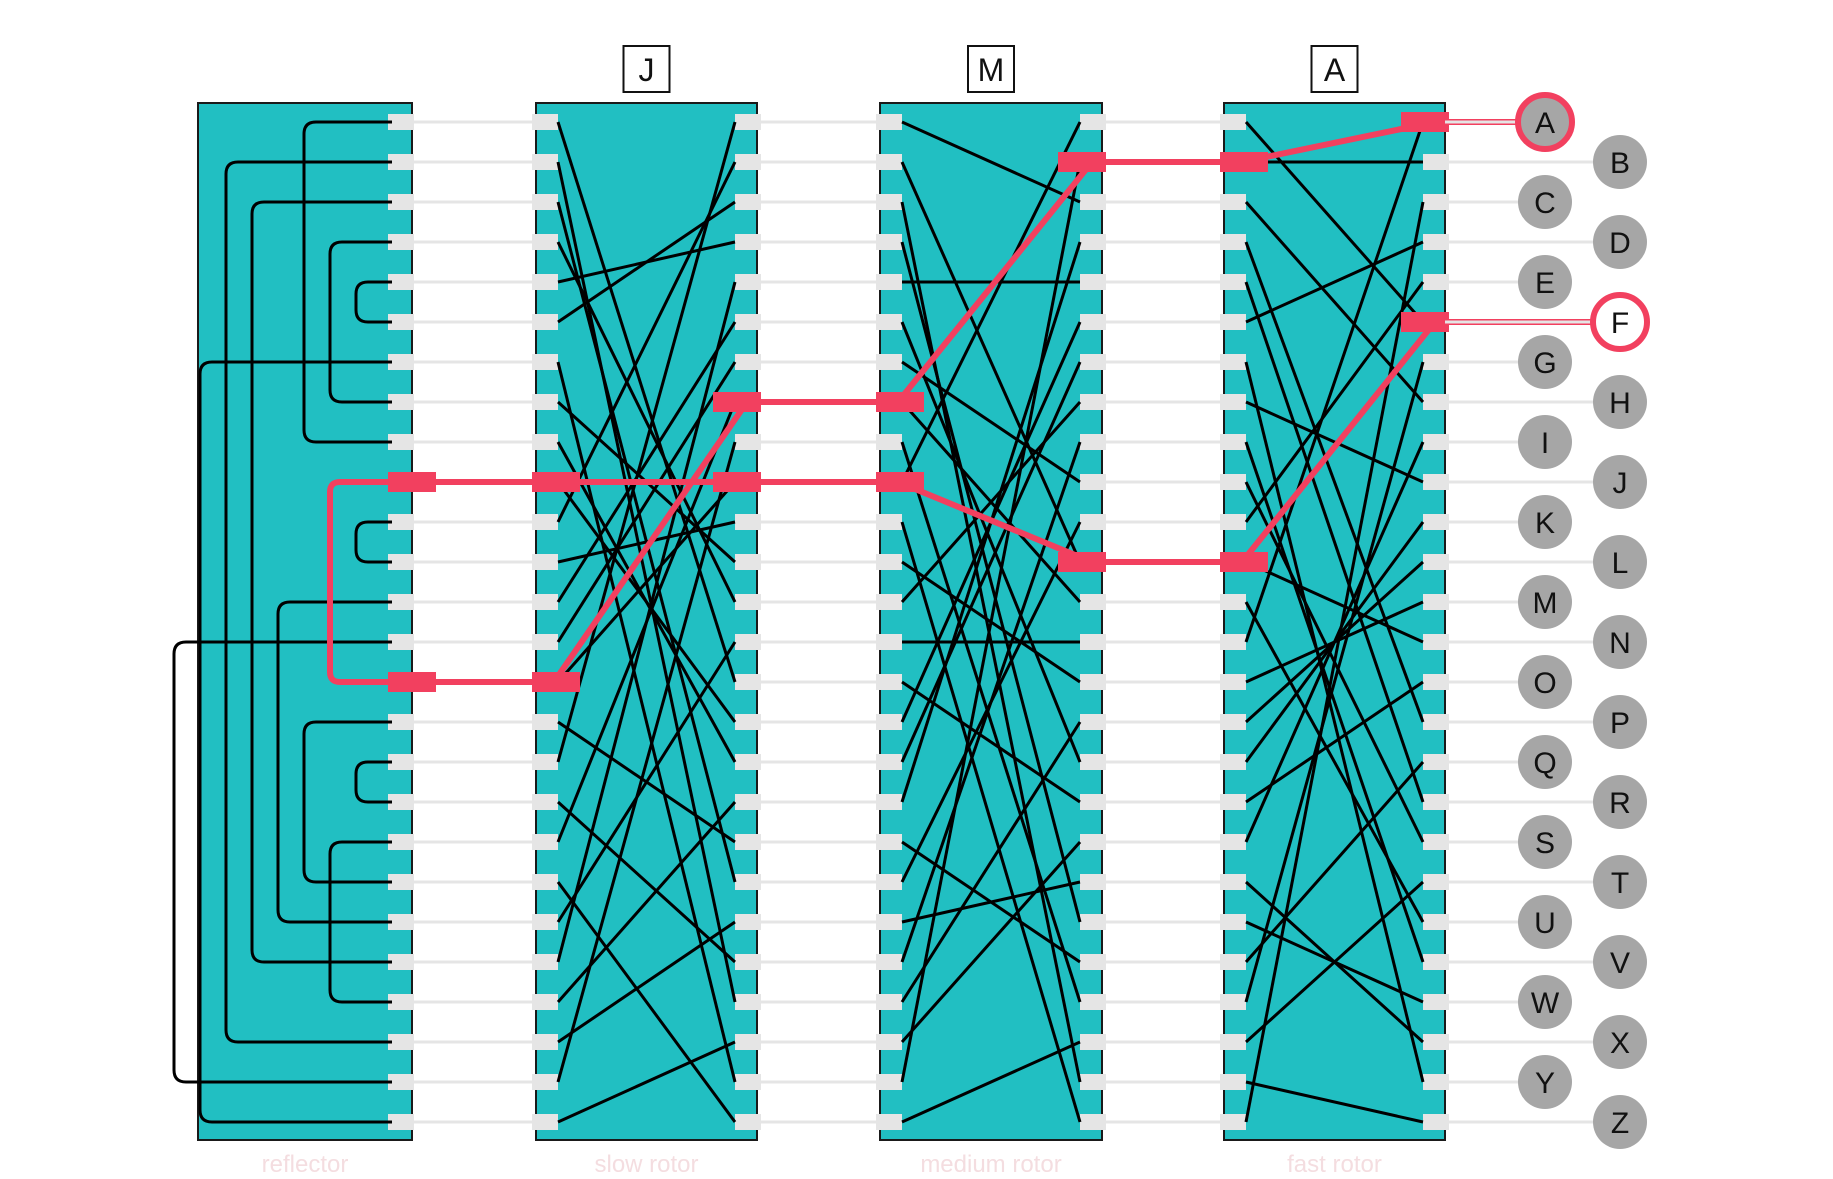 The image size is (1833, 1179). I want to click on medium-rotor-wire-Y-B, so click(991, 622).